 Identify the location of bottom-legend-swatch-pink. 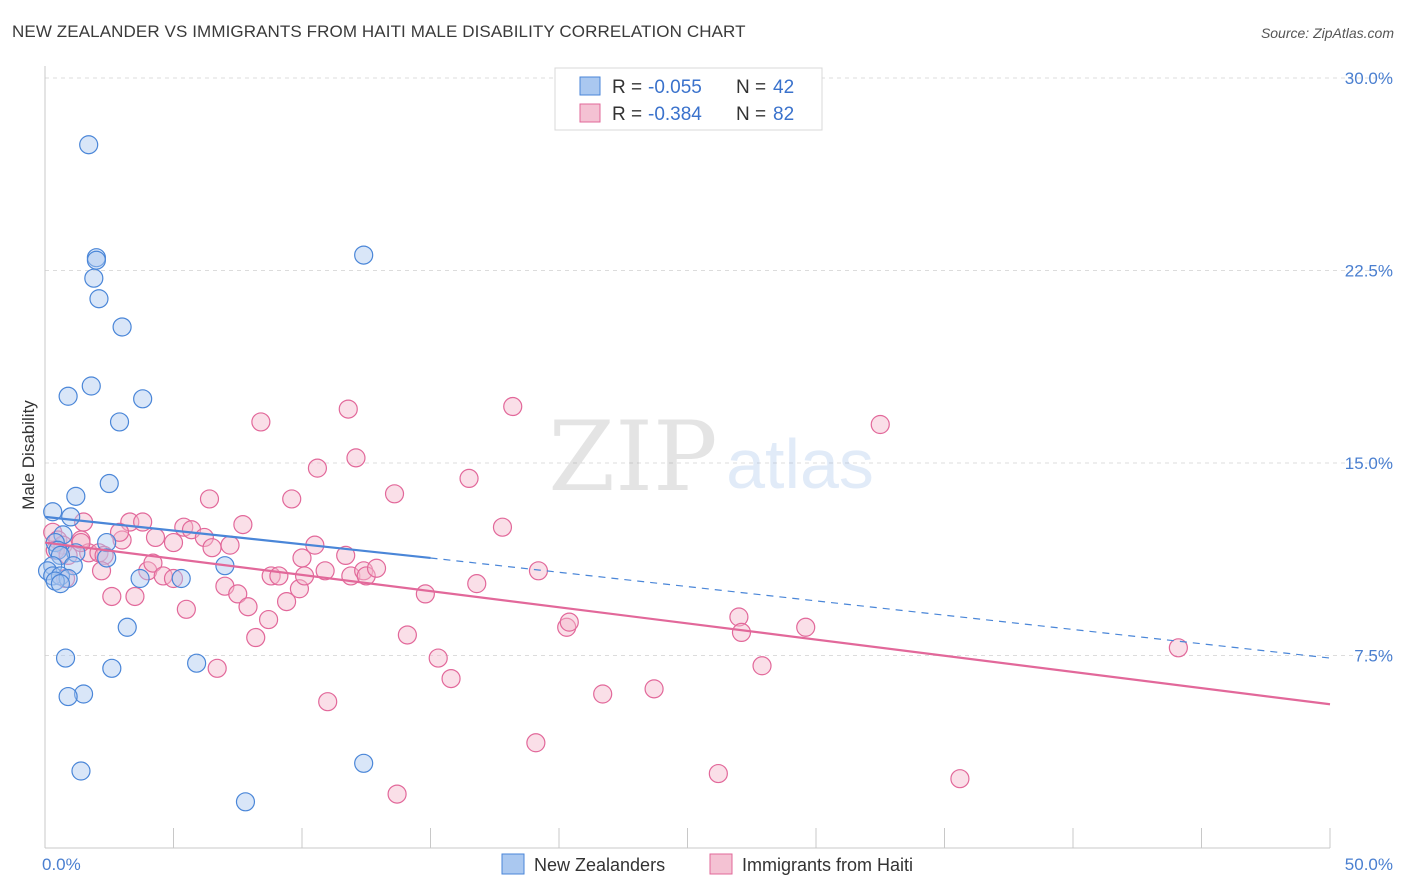
(721, 864).